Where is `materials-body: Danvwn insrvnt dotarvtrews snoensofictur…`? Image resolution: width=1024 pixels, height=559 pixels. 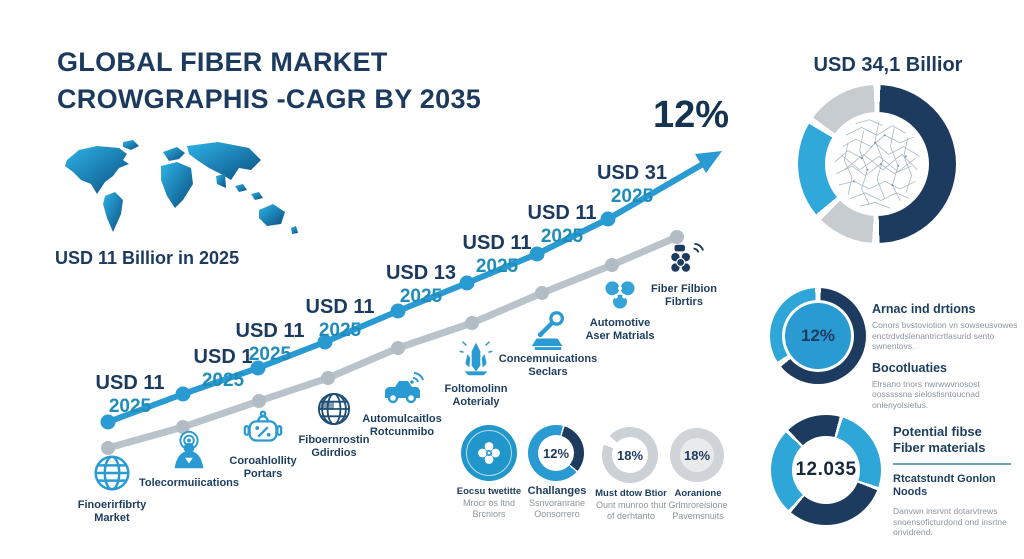 materials-body: Danvwn insrvnt dotarvtrews snoensofictur… is located at coordinates (950, 521).